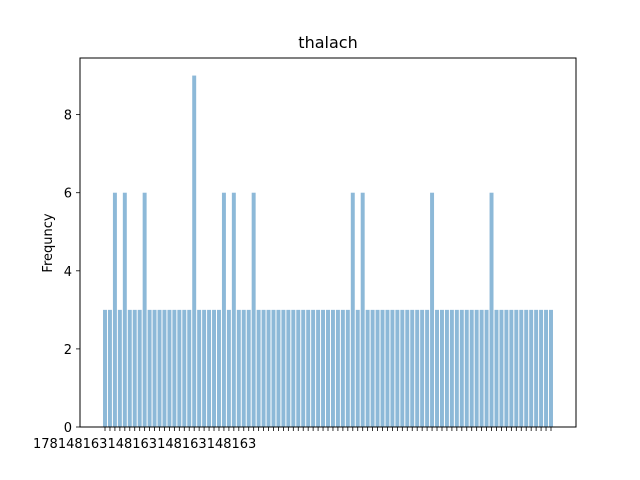 The width and height of the screenshot is (640, 480). I want to click on y-tick-label: 2, so click(68, 350).